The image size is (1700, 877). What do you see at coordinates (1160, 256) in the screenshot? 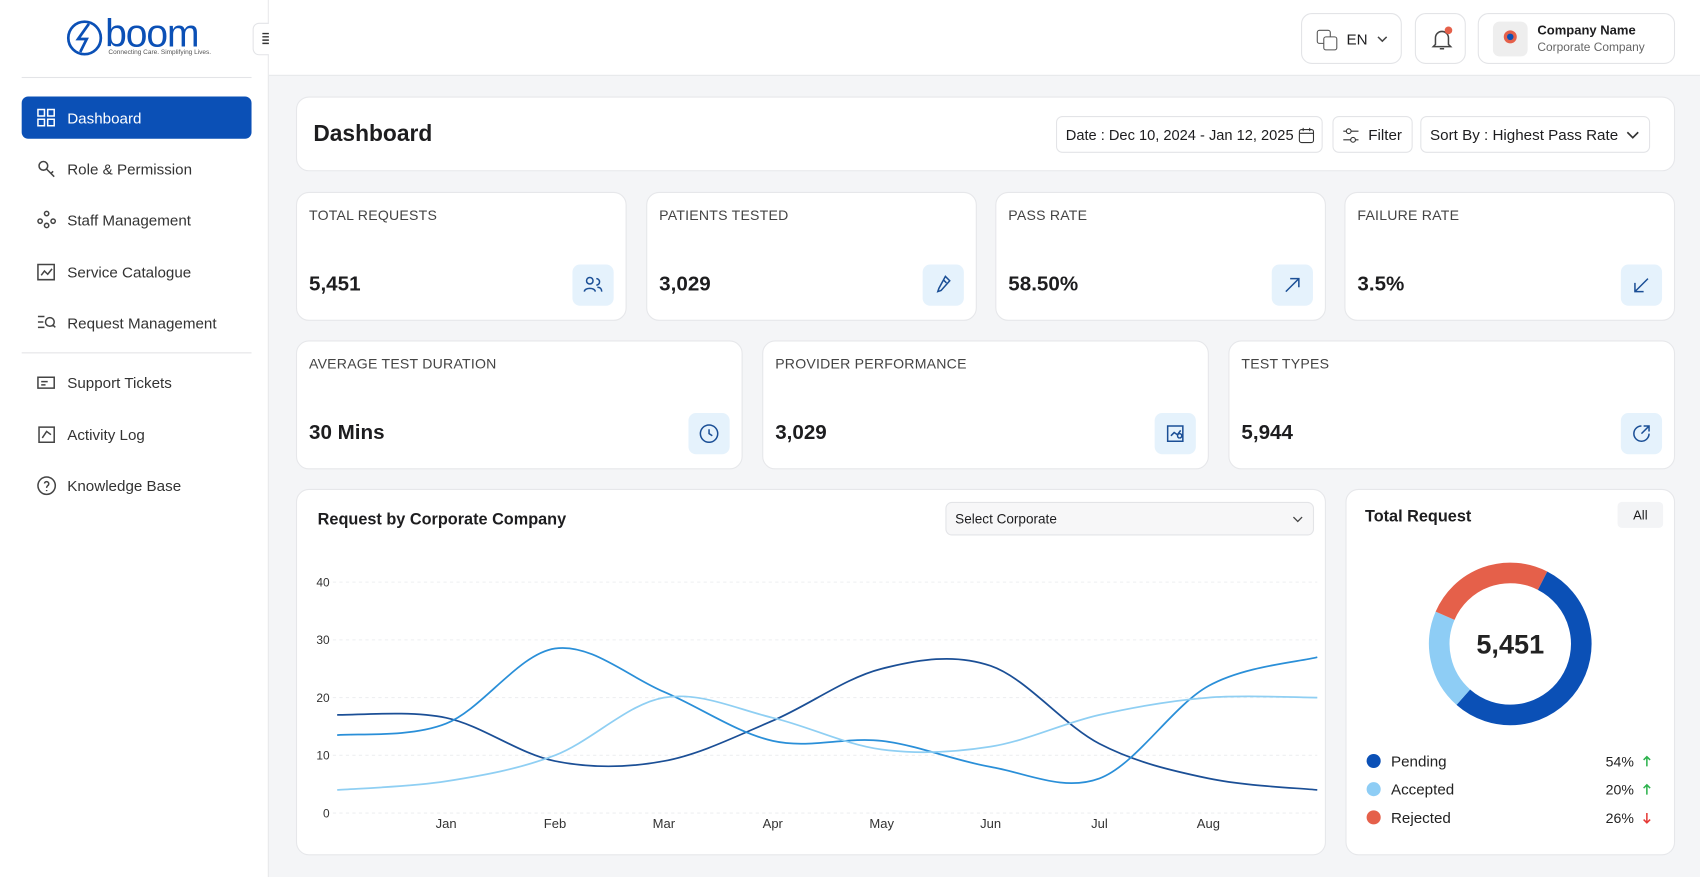
I see `stat-card: PASS RATE 58.50%` at bounding box center [1160, 256].